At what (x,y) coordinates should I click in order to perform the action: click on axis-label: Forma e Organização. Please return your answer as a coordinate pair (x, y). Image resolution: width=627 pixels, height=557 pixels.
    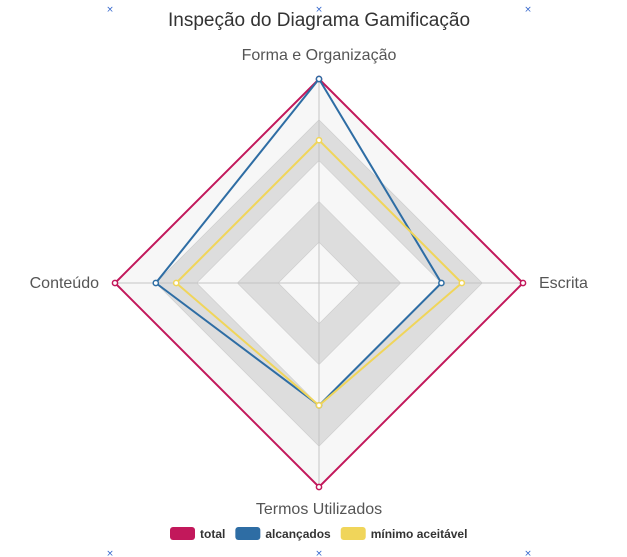
    Looking at the image, I should click on (319, 55).